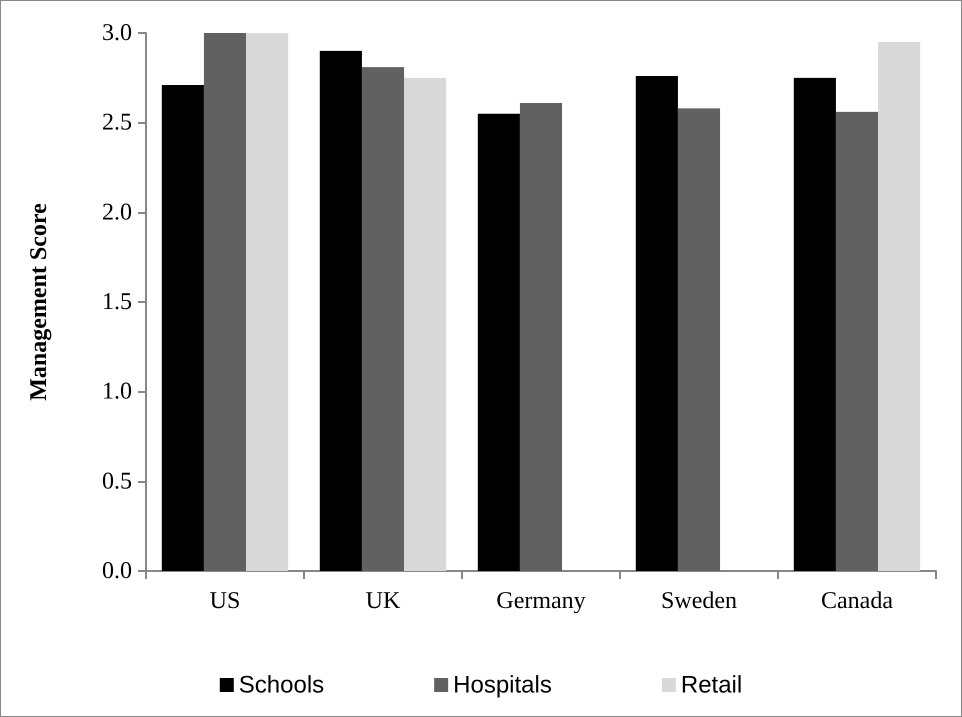 This screenshot has height=717, width=962. Describe the element at coordinates (117, 33) in the screenshot. I see `y-tick-label: 3.0` at that location.